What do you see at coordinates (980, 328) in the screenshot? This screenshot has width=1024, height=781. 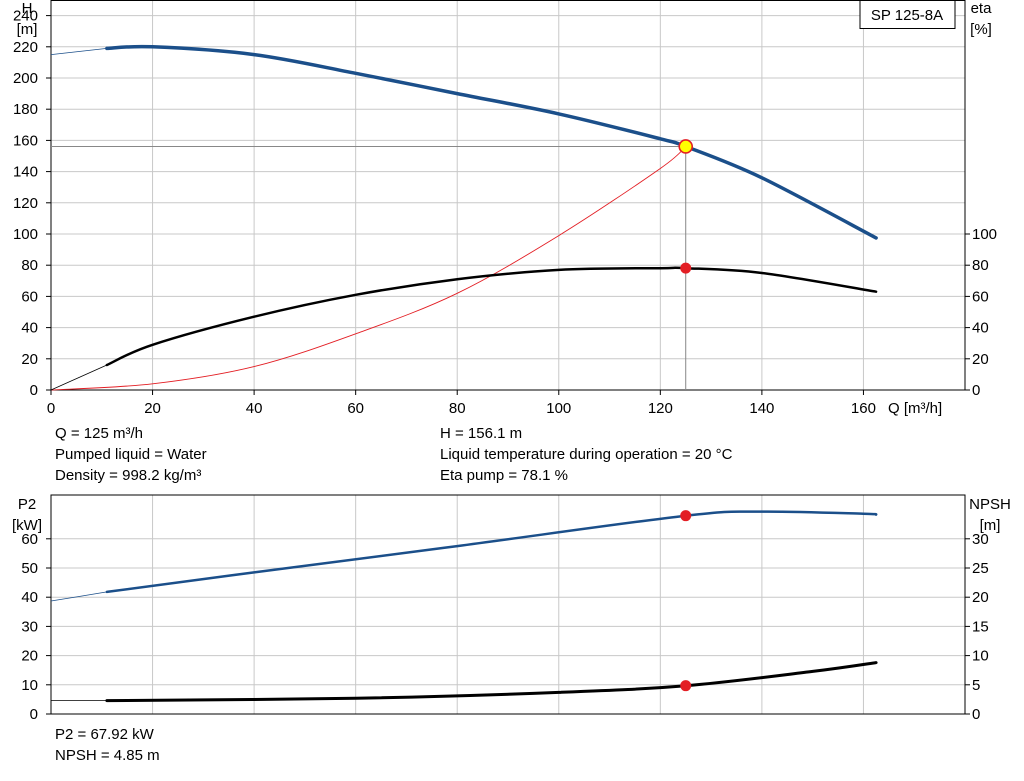 I see `eta-tick-label: 40` at bounding box center [980, 328].